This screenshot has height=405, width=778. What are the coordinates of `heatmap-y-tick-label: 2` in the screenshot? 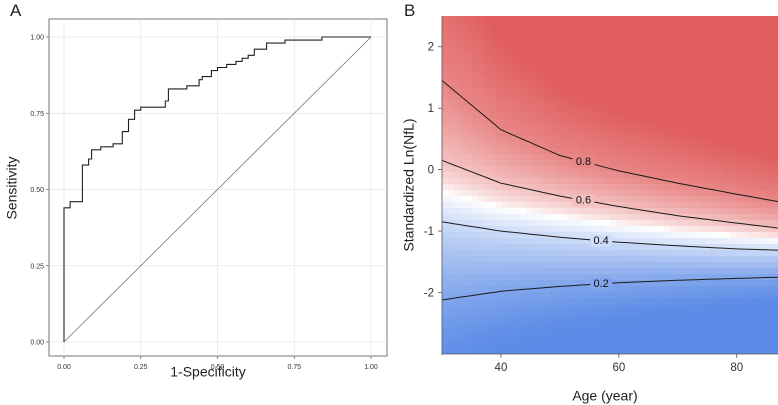 It's located at (431, 48).